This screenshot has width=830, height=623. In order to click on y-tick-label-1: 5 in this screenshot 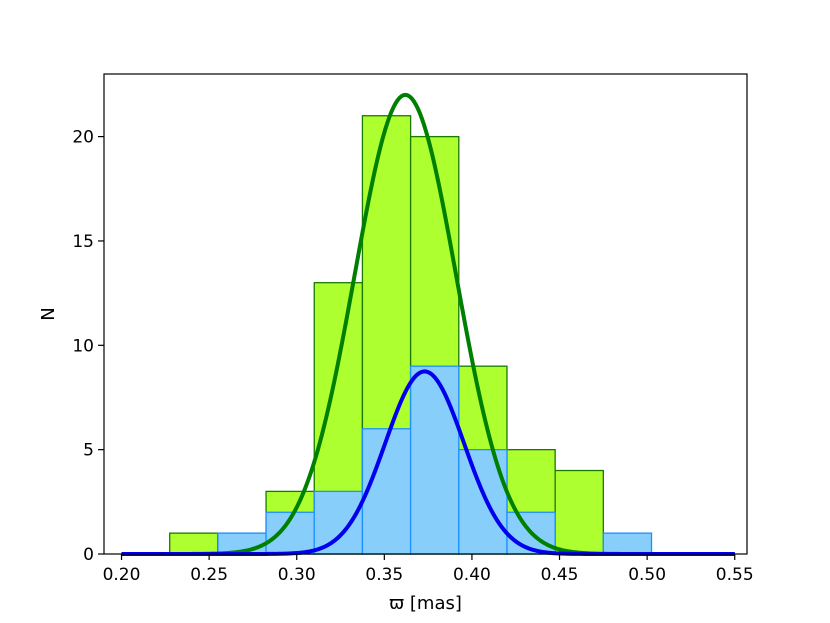, I will do `click(88, 451)`.